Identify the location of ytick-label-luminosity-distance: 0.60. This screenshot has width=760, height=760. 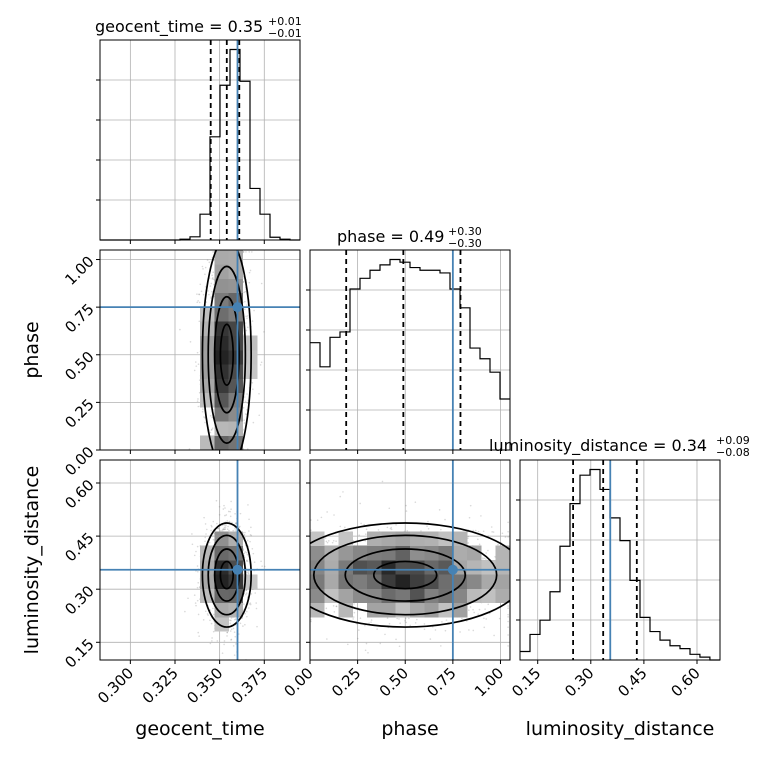
(79, 494).